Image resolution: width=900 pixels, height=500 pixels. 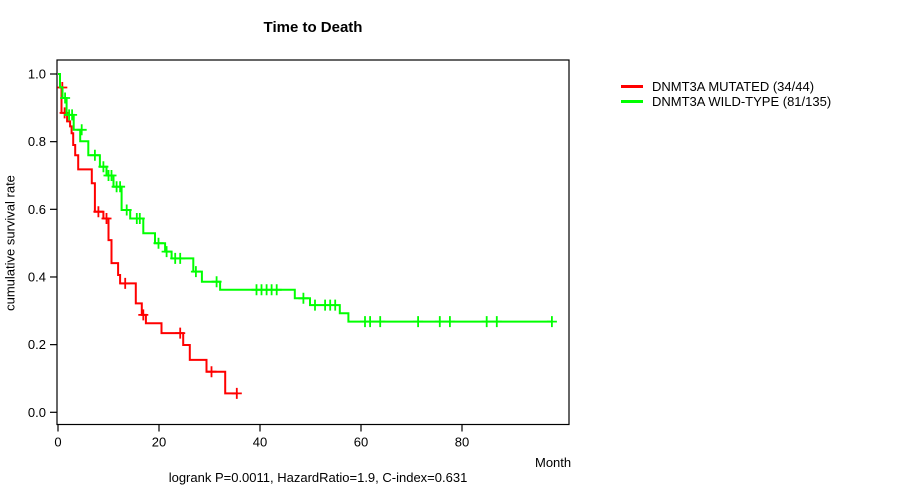 I want to click on x-tick-label: 80, so click(x=462, y=442).